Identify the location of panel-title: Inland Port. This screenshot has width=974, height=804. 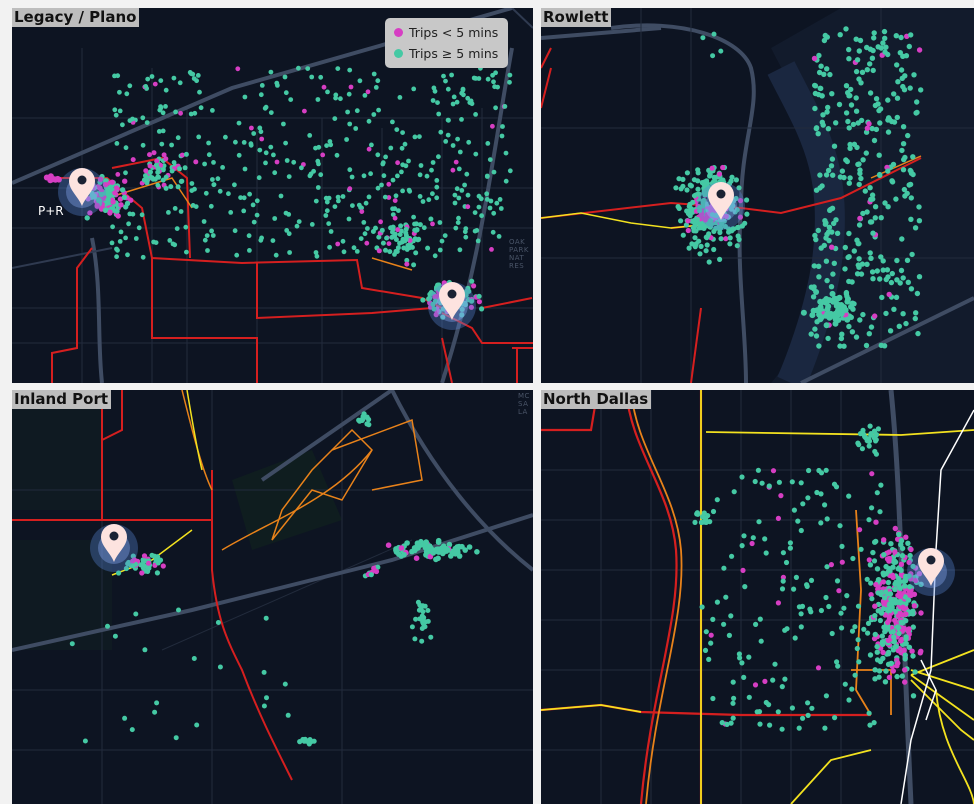
(62, 399).